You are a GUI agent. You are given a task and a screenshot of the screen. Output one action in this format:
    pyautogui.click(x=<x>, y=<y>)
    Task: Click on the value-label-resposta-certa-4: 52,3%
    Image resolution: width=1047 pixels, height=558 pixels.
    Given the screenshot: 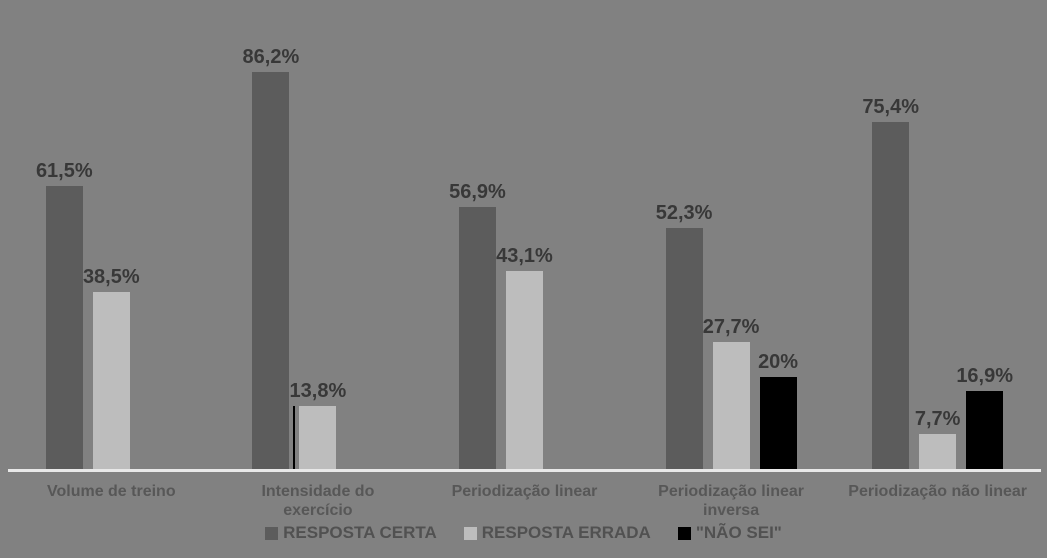 What is the action you would take?
    pyautogui.click(x=684, y=213)
    